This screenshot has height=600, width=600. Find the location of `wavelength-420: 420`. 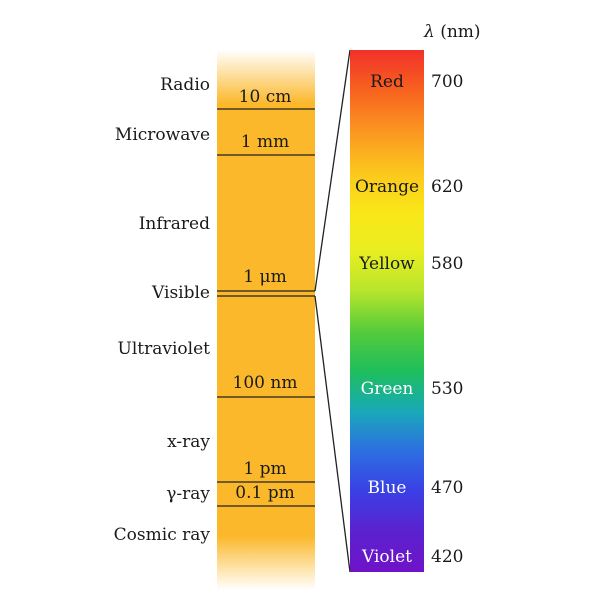

wavelength-420: 420 is located at coordinates (447, 557).